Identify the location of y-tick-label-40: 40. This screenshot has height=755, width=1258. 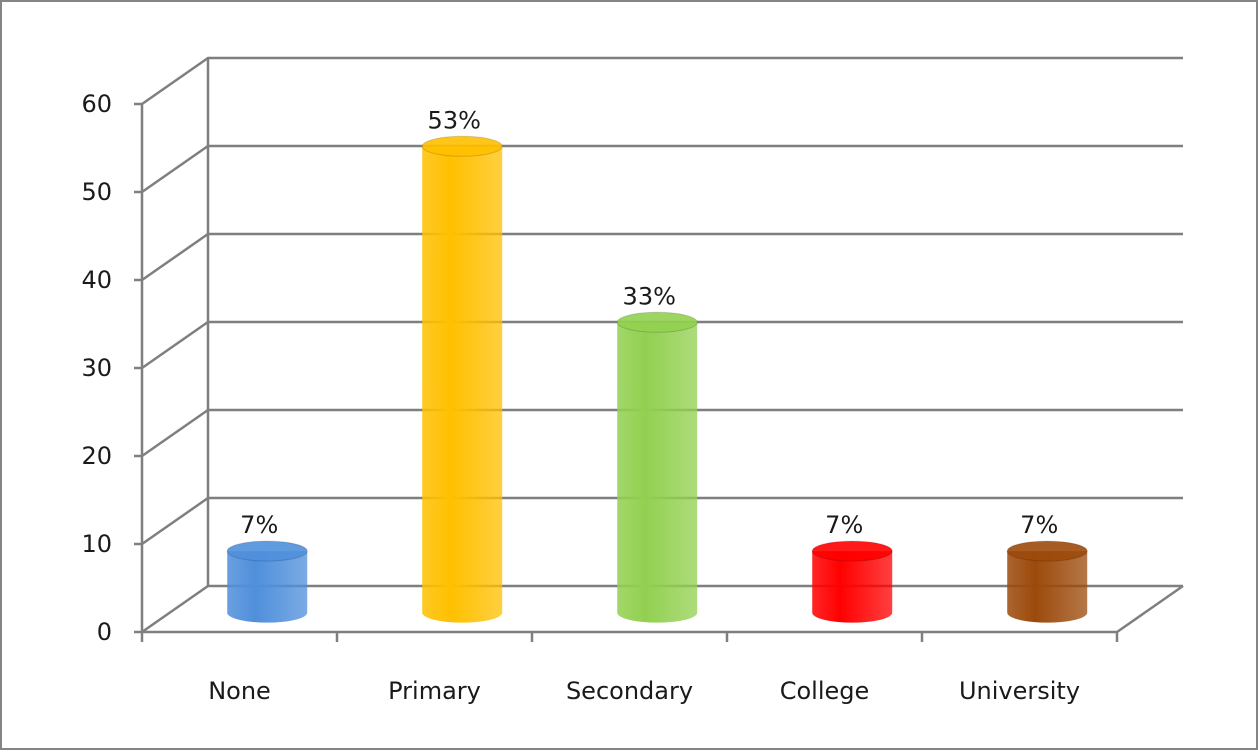
(96, 280).